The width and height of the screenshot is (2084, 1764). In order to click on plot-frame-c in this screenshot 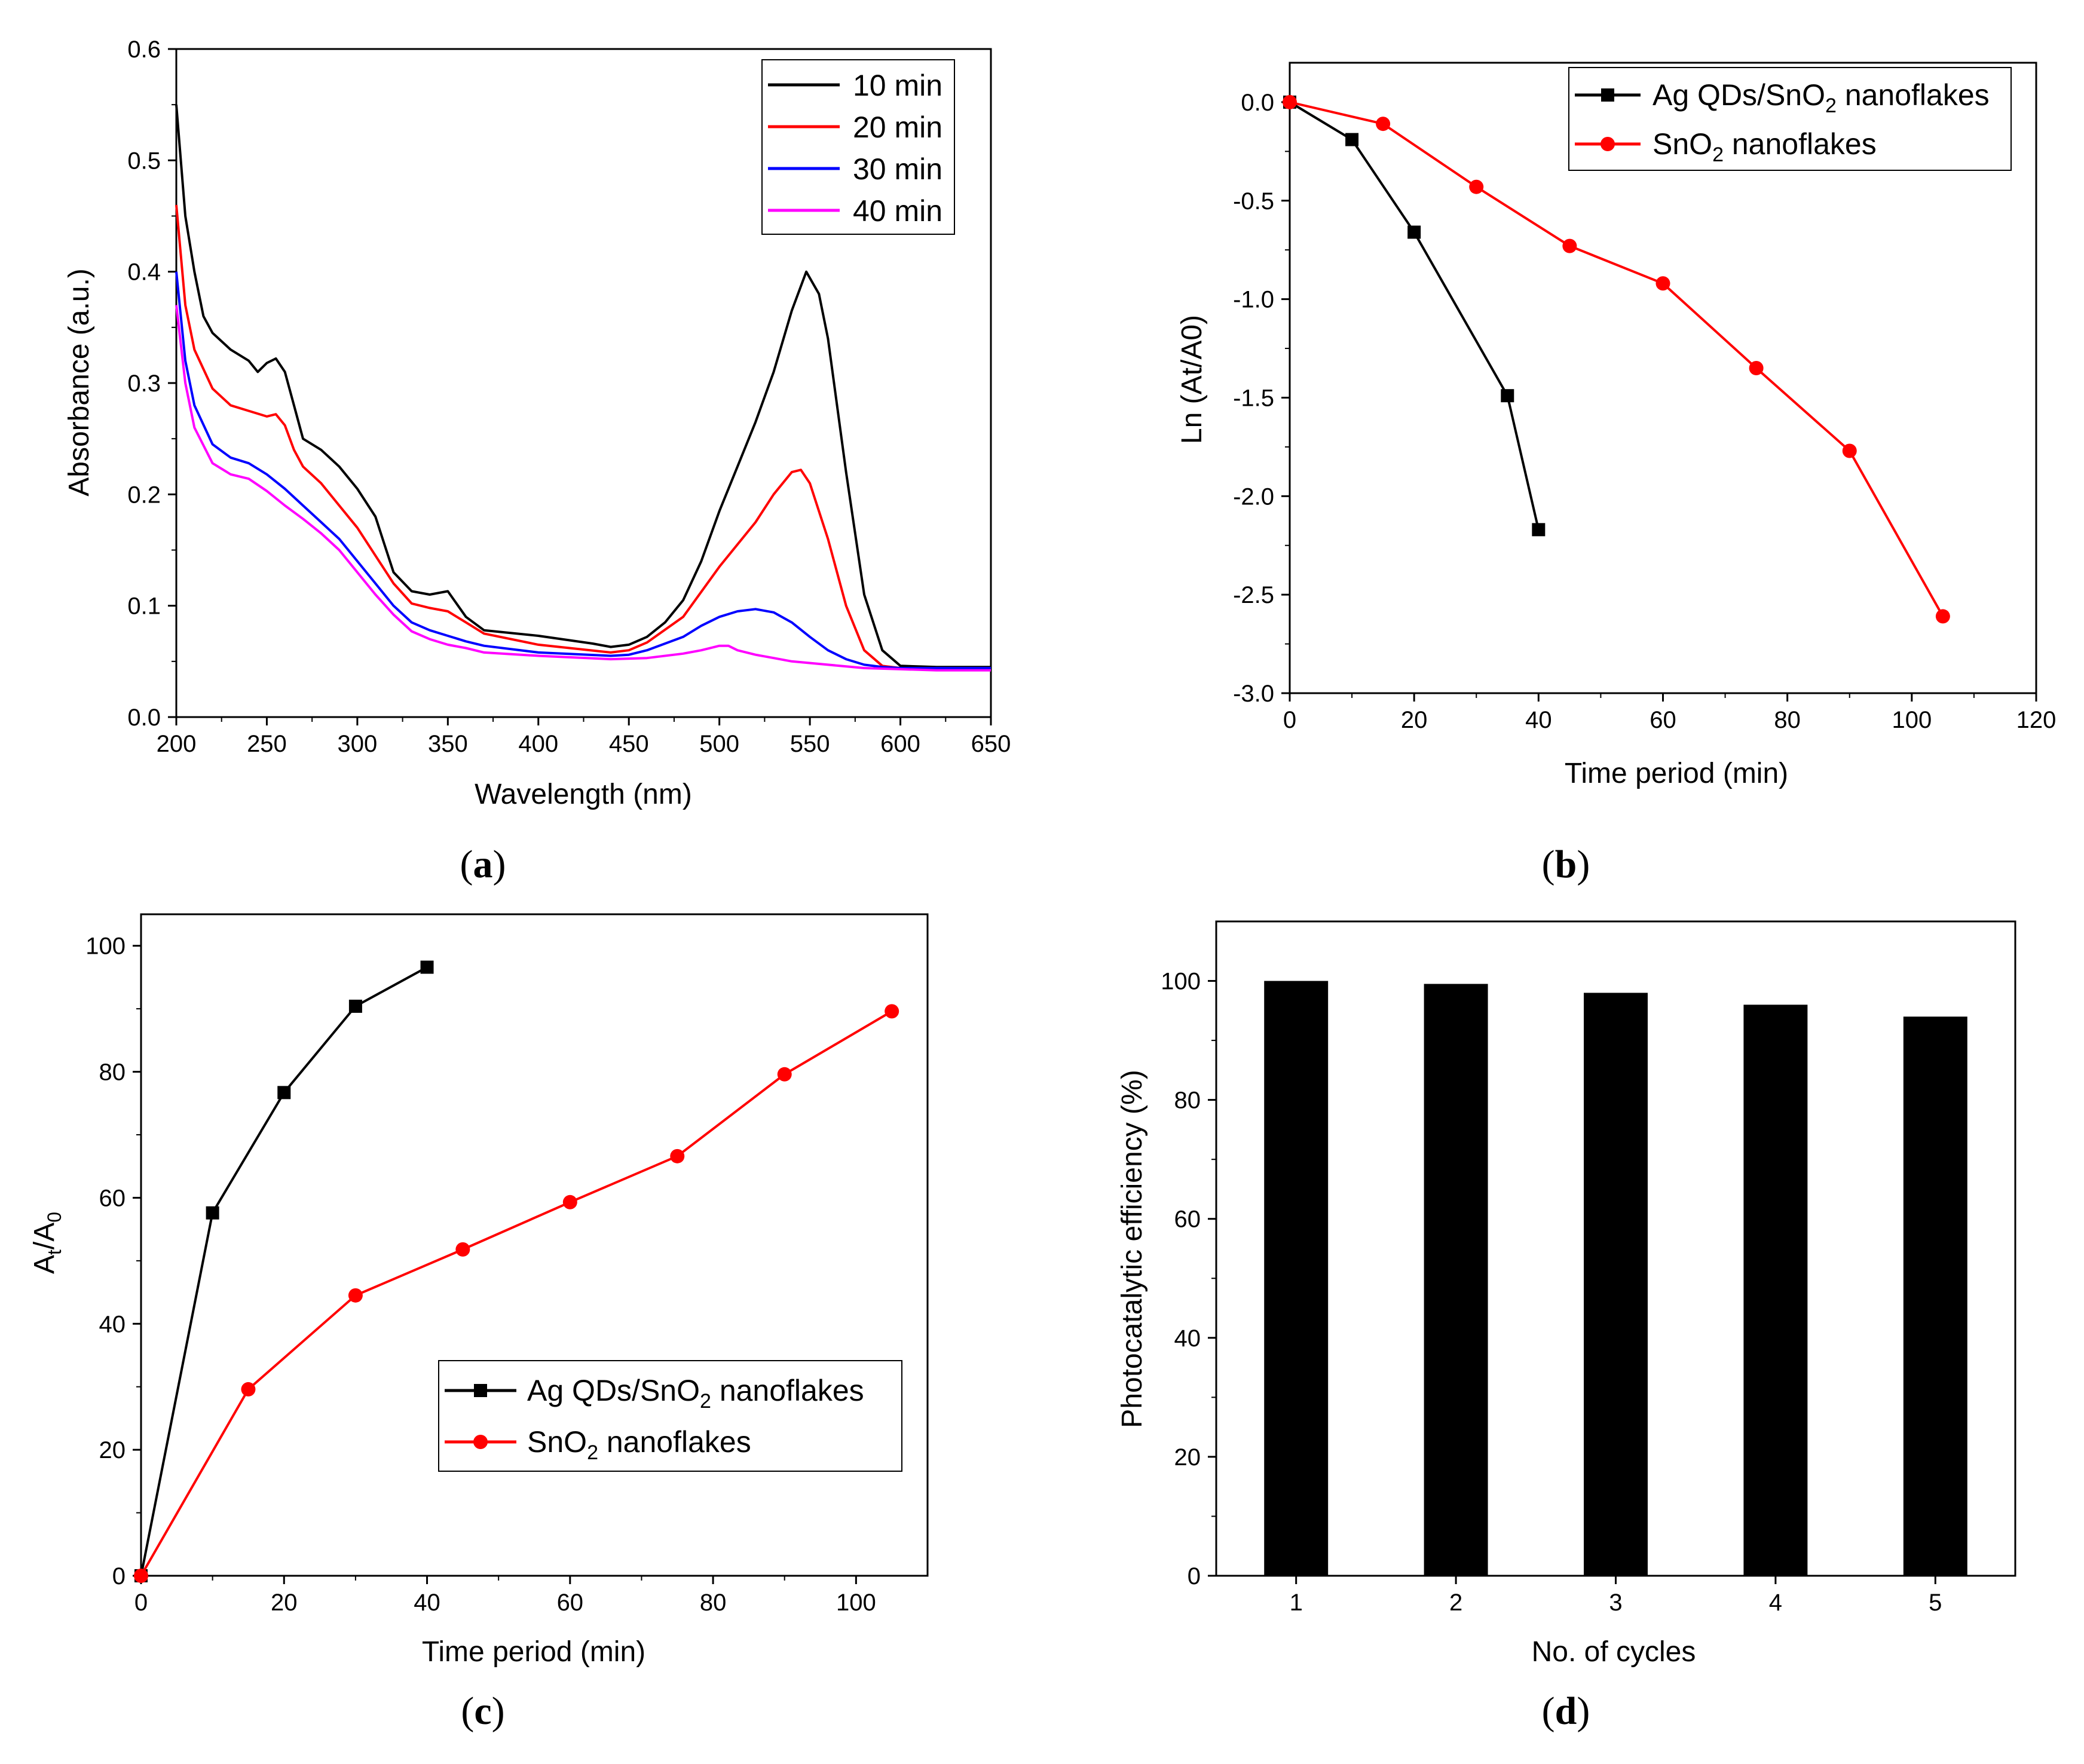, I will do `click(534, 1245)`.